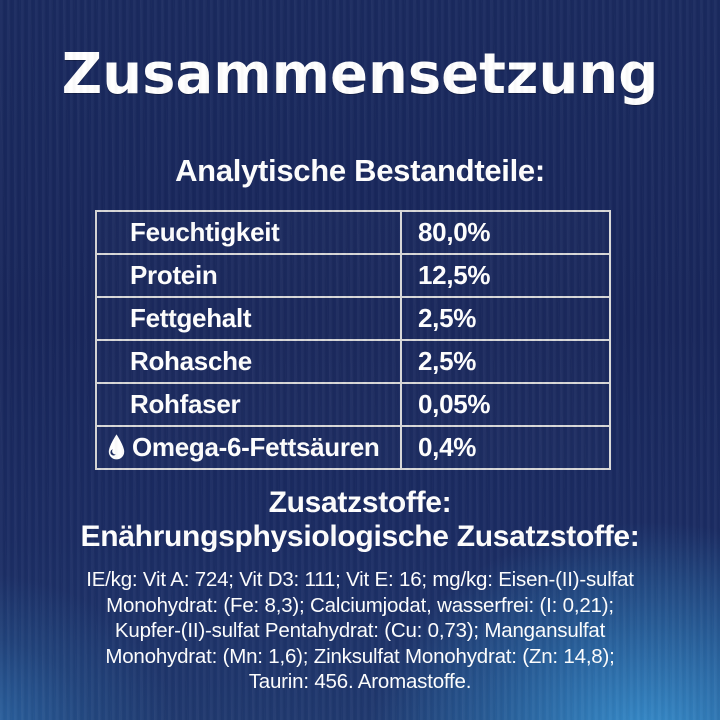  What do you see at coordinates (185, 404) in the screenshot?
I see `row-label: Rohfaser` at bounding box center [185, 404].